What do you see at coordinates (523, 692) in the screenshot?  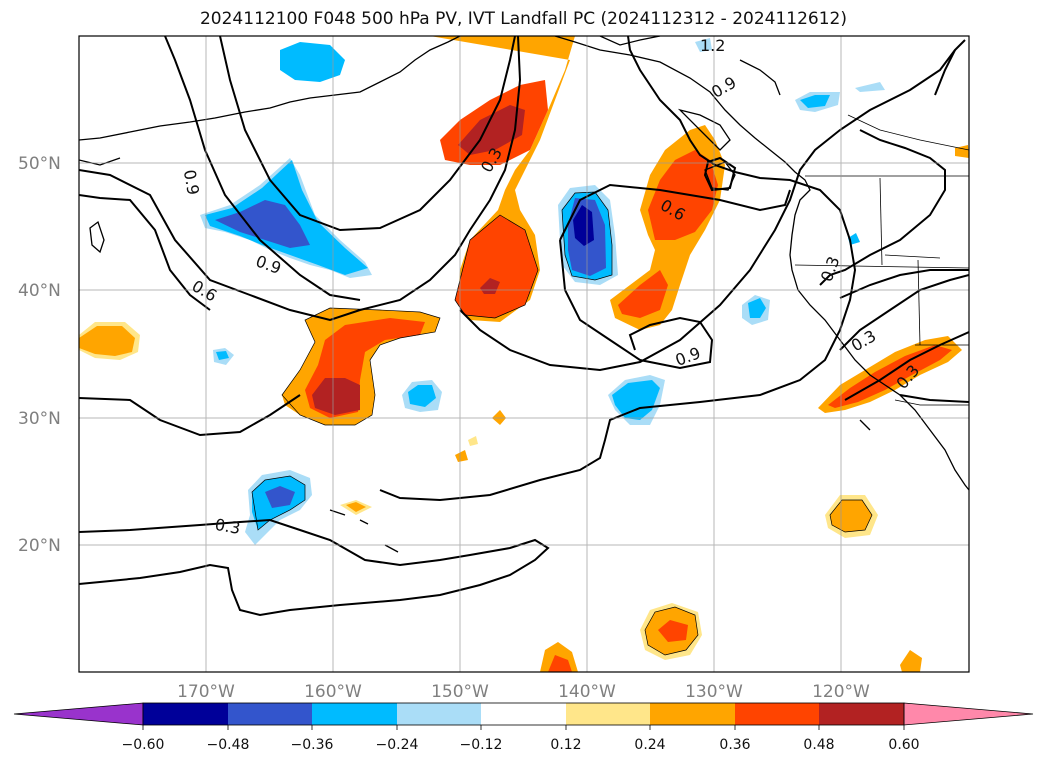 I see `longitude-labels: 170°W 160°W 150°W 140°W 130°W 120°W` at bounding box center [523, 692].